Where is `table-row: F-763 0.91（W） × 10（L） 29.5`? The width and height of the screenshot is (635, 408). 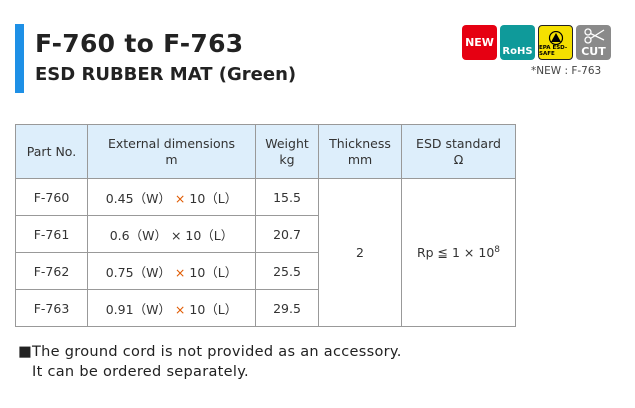 table-row: F-763 0.91（W） × 10（L） 29.5 is located at coordinates (265, 308).